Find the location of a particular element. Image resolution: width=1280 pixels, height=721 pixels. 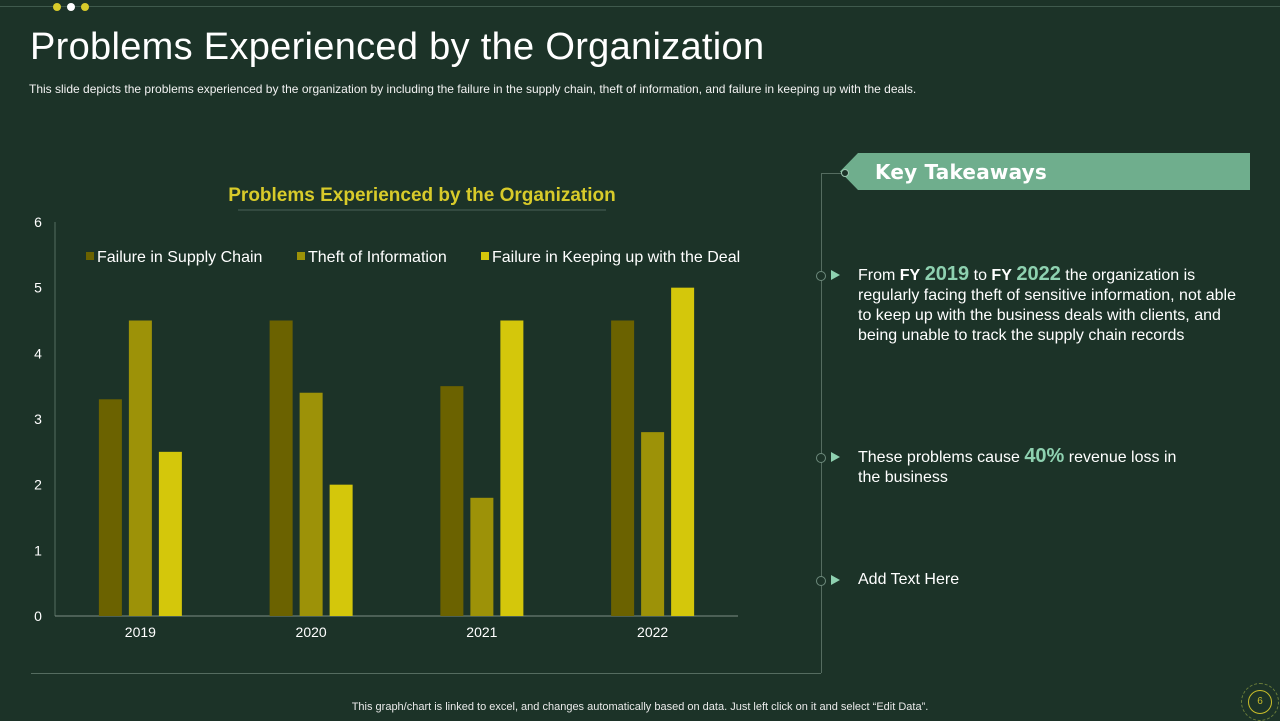

point-2-pre: These problems cause is located at coordinates (941, 457).